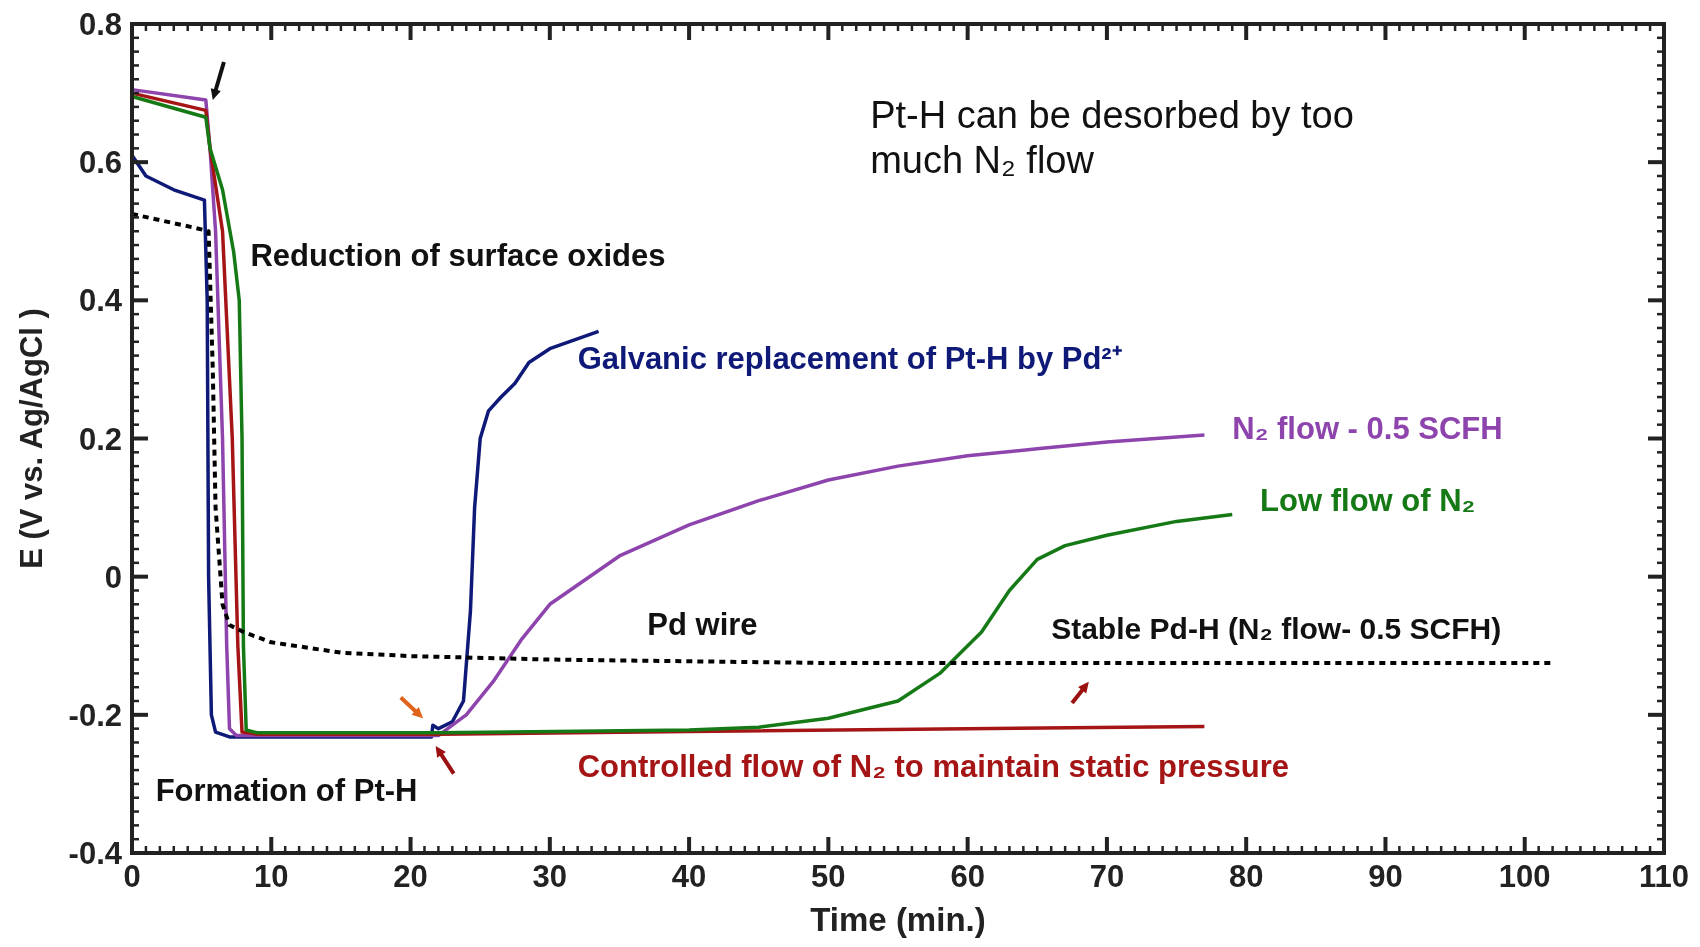  I want to click on x-tick-label: 80, so click(1246, 876).